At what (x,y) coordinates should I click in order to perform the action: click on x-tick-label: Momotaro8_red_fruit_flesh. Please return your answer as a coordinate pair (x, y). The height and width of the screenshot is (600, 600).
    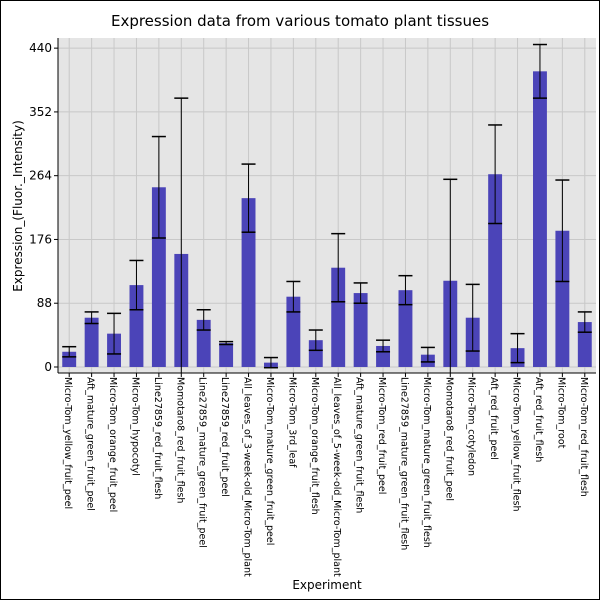
    Looking at the image, I should click on (179, 440).